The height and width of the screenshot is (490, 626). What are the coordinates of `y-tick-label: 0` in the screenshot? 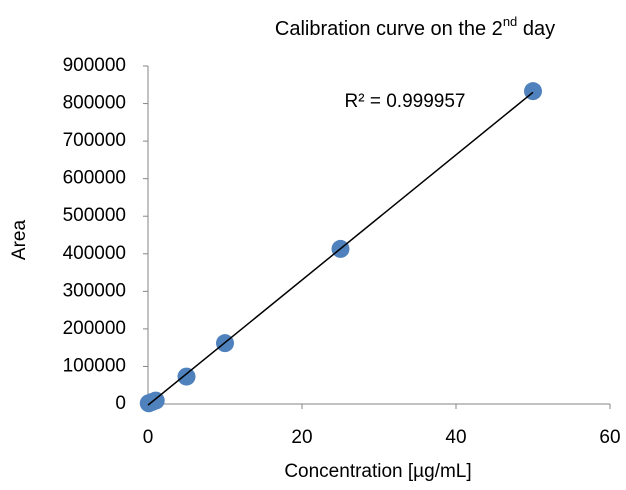 It's located at (120, 403).